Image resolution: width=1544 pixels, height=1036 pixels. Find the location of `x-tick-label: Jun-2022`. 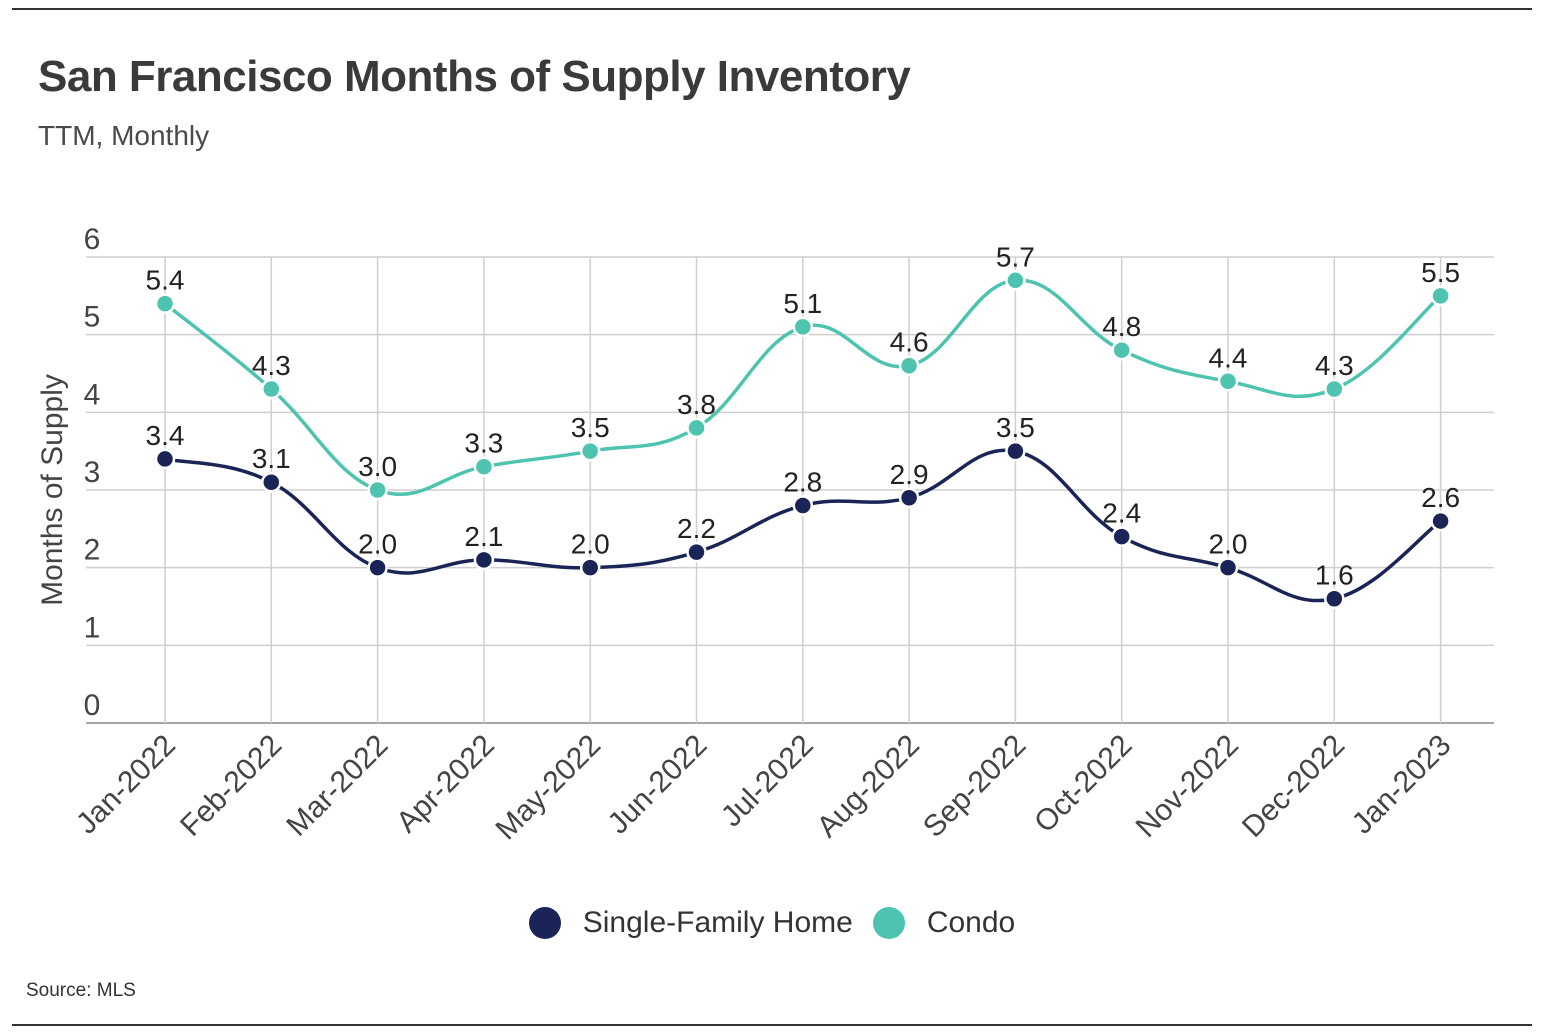

x-tick-label: Jun-2022 is located at coordinates (658, 785).